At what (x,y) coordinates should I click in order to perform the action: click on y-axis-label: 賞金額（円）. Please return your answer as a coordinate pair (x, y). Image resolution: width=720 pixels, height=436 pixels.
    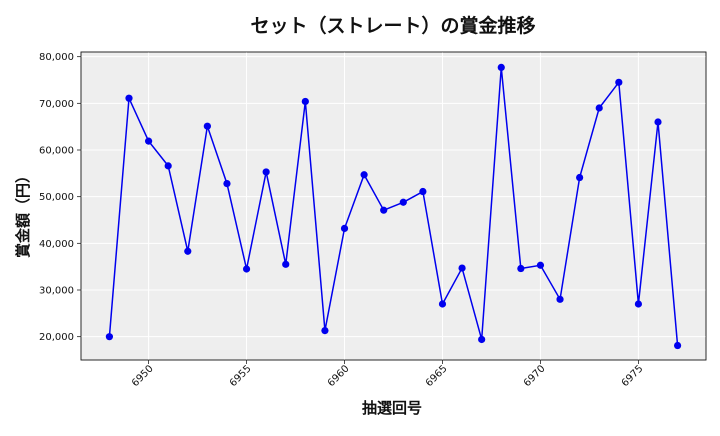
    Looking at the image, I should click on (23, 213).